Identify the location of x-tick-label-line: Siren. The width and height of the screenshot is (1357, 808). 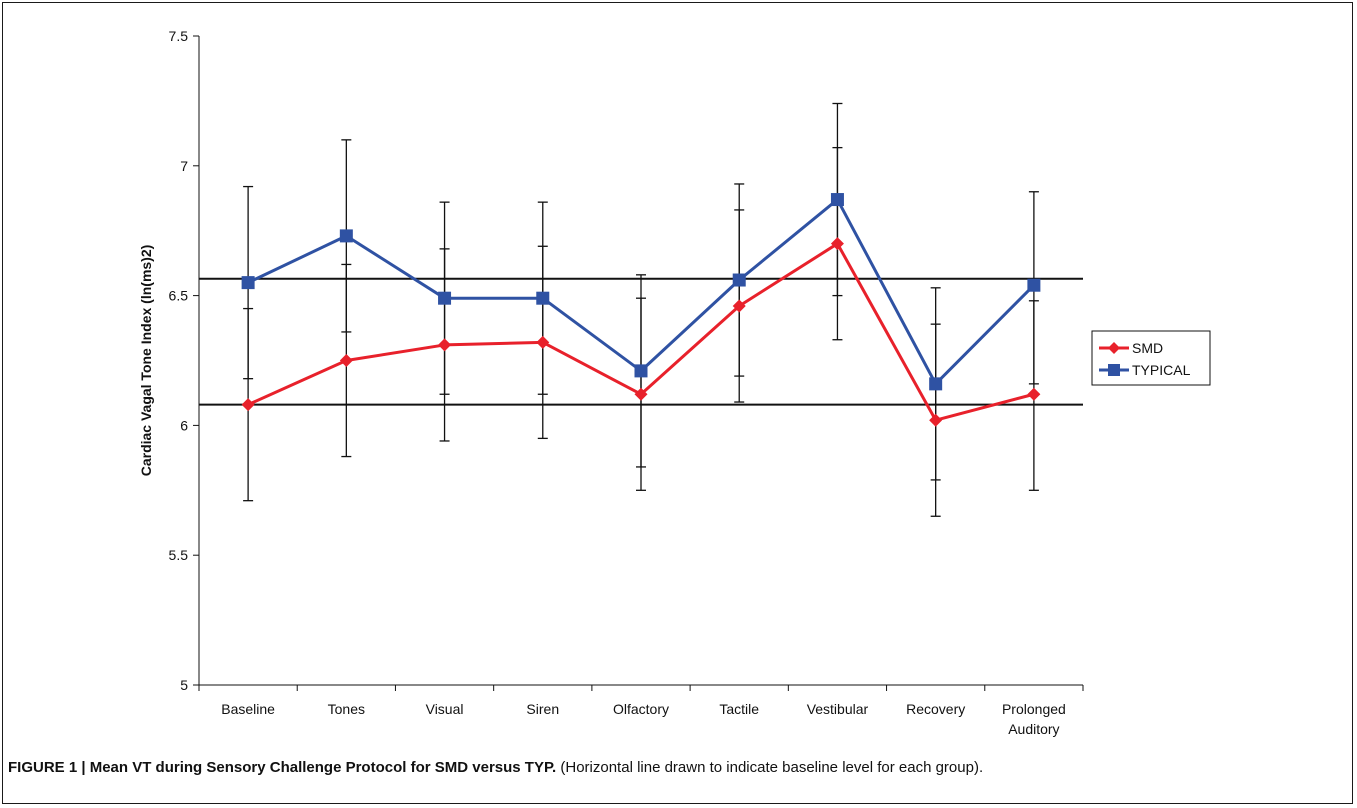
(542, 709).